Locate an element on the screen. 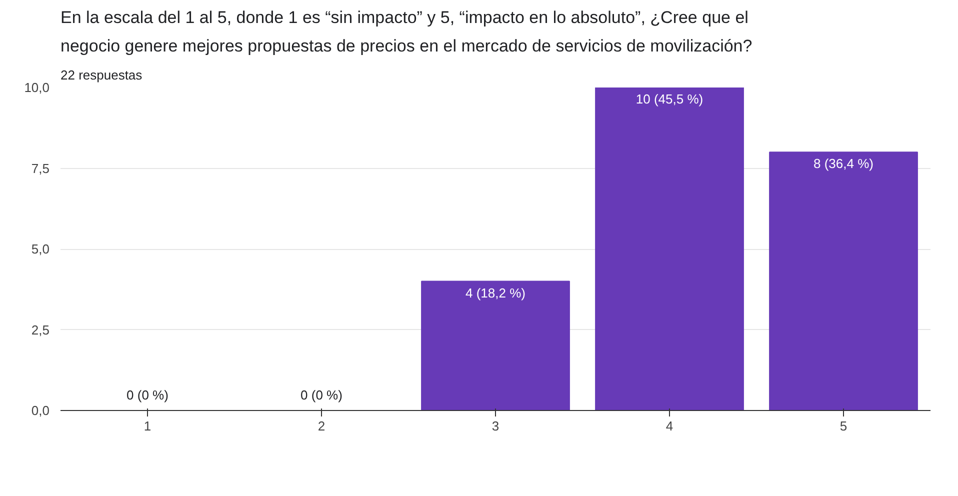 The width and height of the screenshot is (958, 496). y-tick-label: 7,5 is located at coordinates (40, 168).